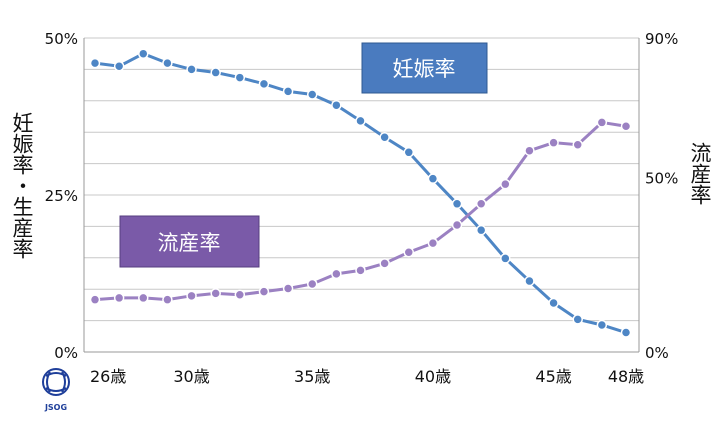 Image resolution: width=719 pixels, height=430 pixels. Describe the element at coordinates (661, 179) in the screenshot. I see `y-right-tick-label: 50%` at that location.